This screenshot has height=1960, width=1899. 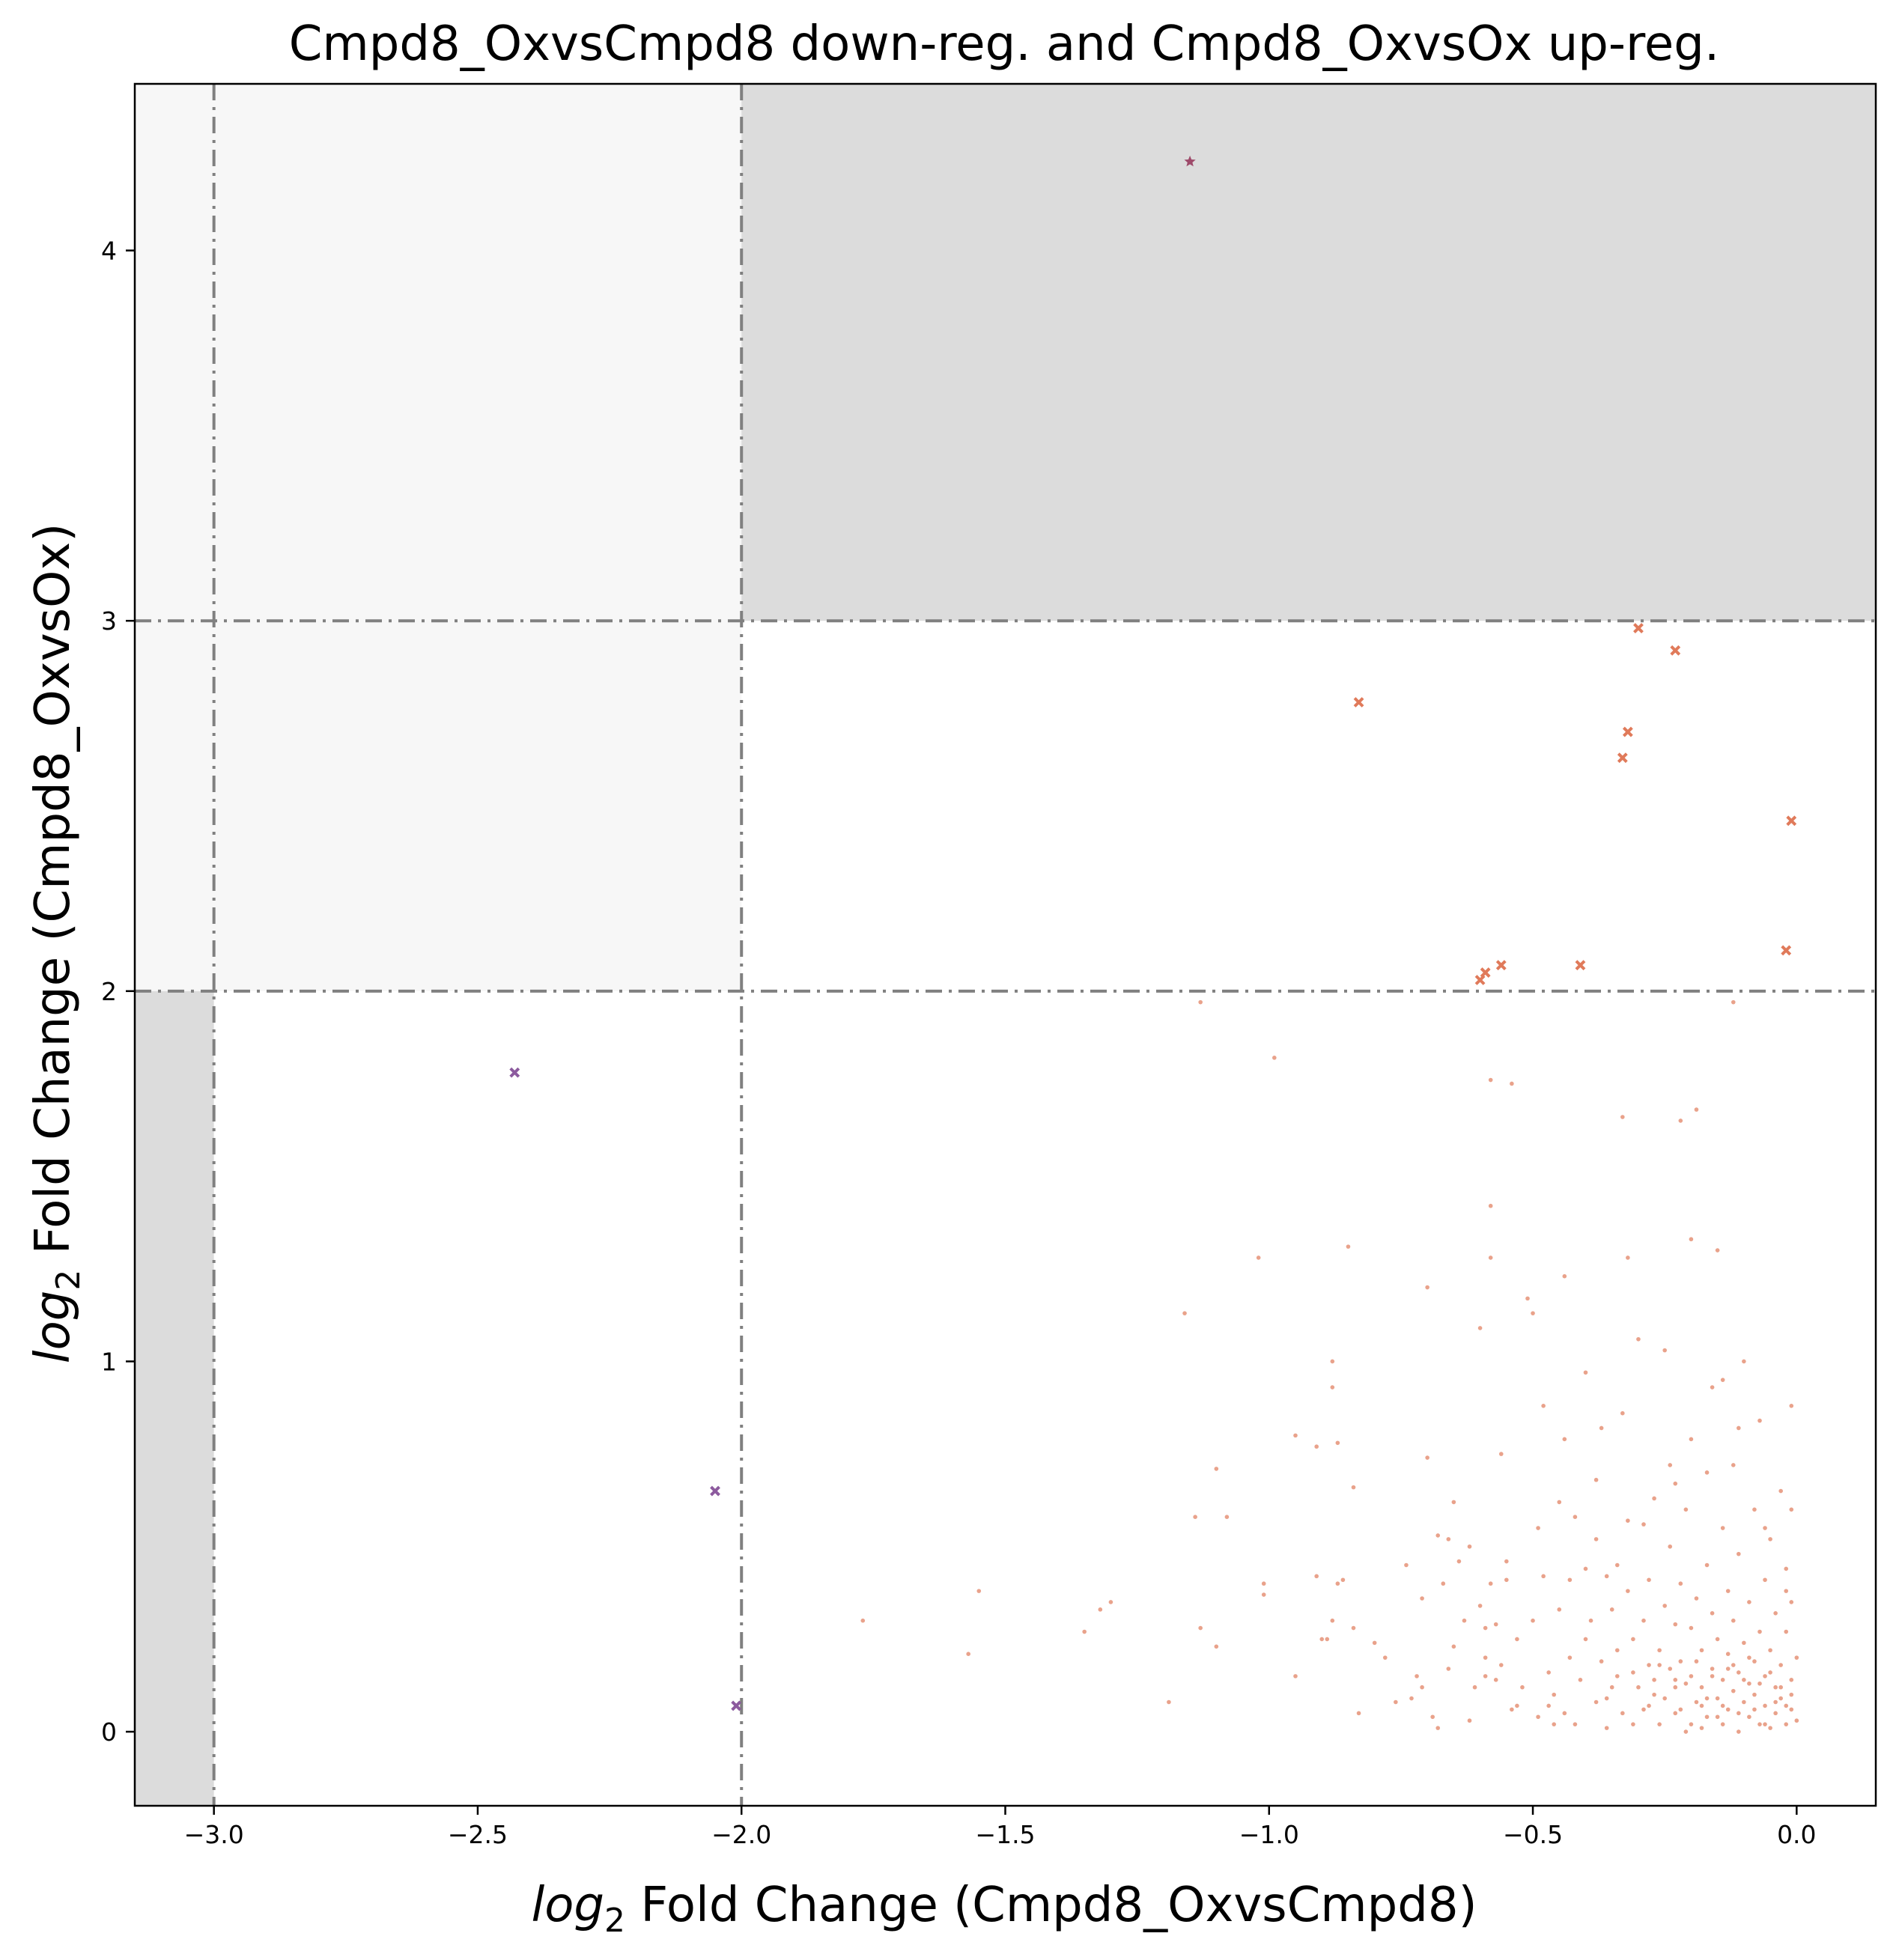 I want to click on x-axis-label: log2 Fold Change (Cmpd8_OxvsCmpd8), so click(x=1004, y=1909).